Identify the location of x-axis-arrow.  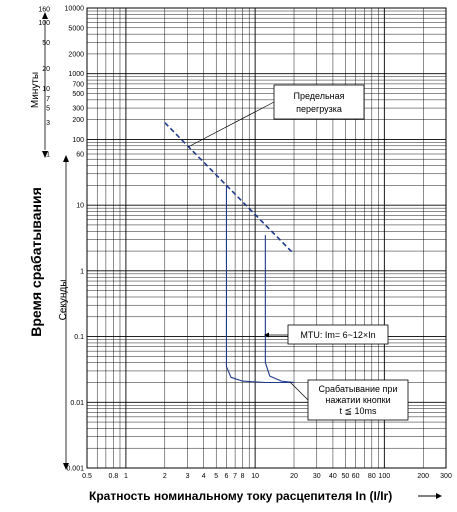
(430, 496).